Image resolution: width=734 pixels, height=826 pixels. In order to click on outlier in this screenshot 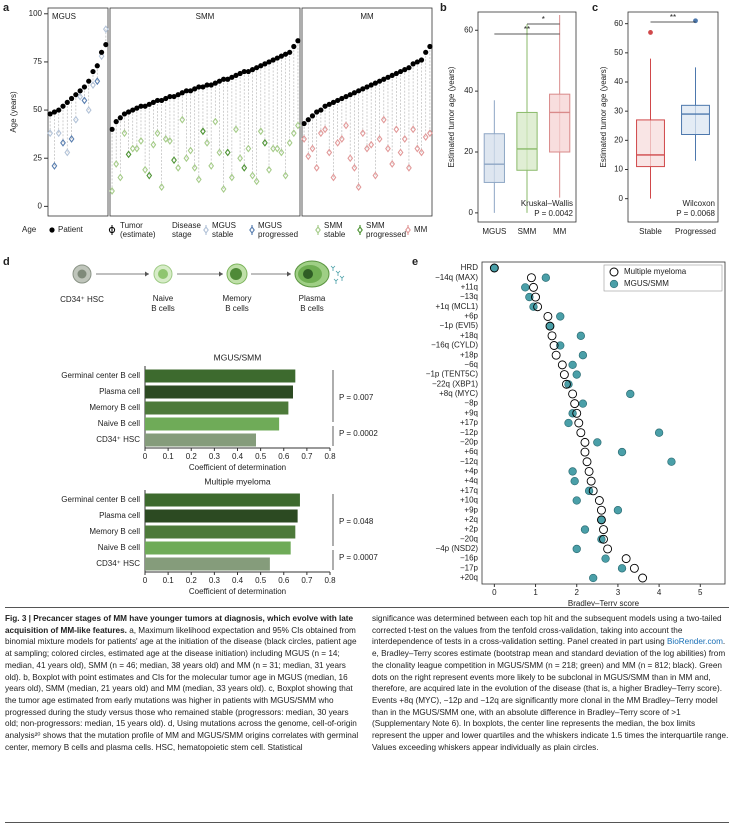, I will do `click(650, 32)`.